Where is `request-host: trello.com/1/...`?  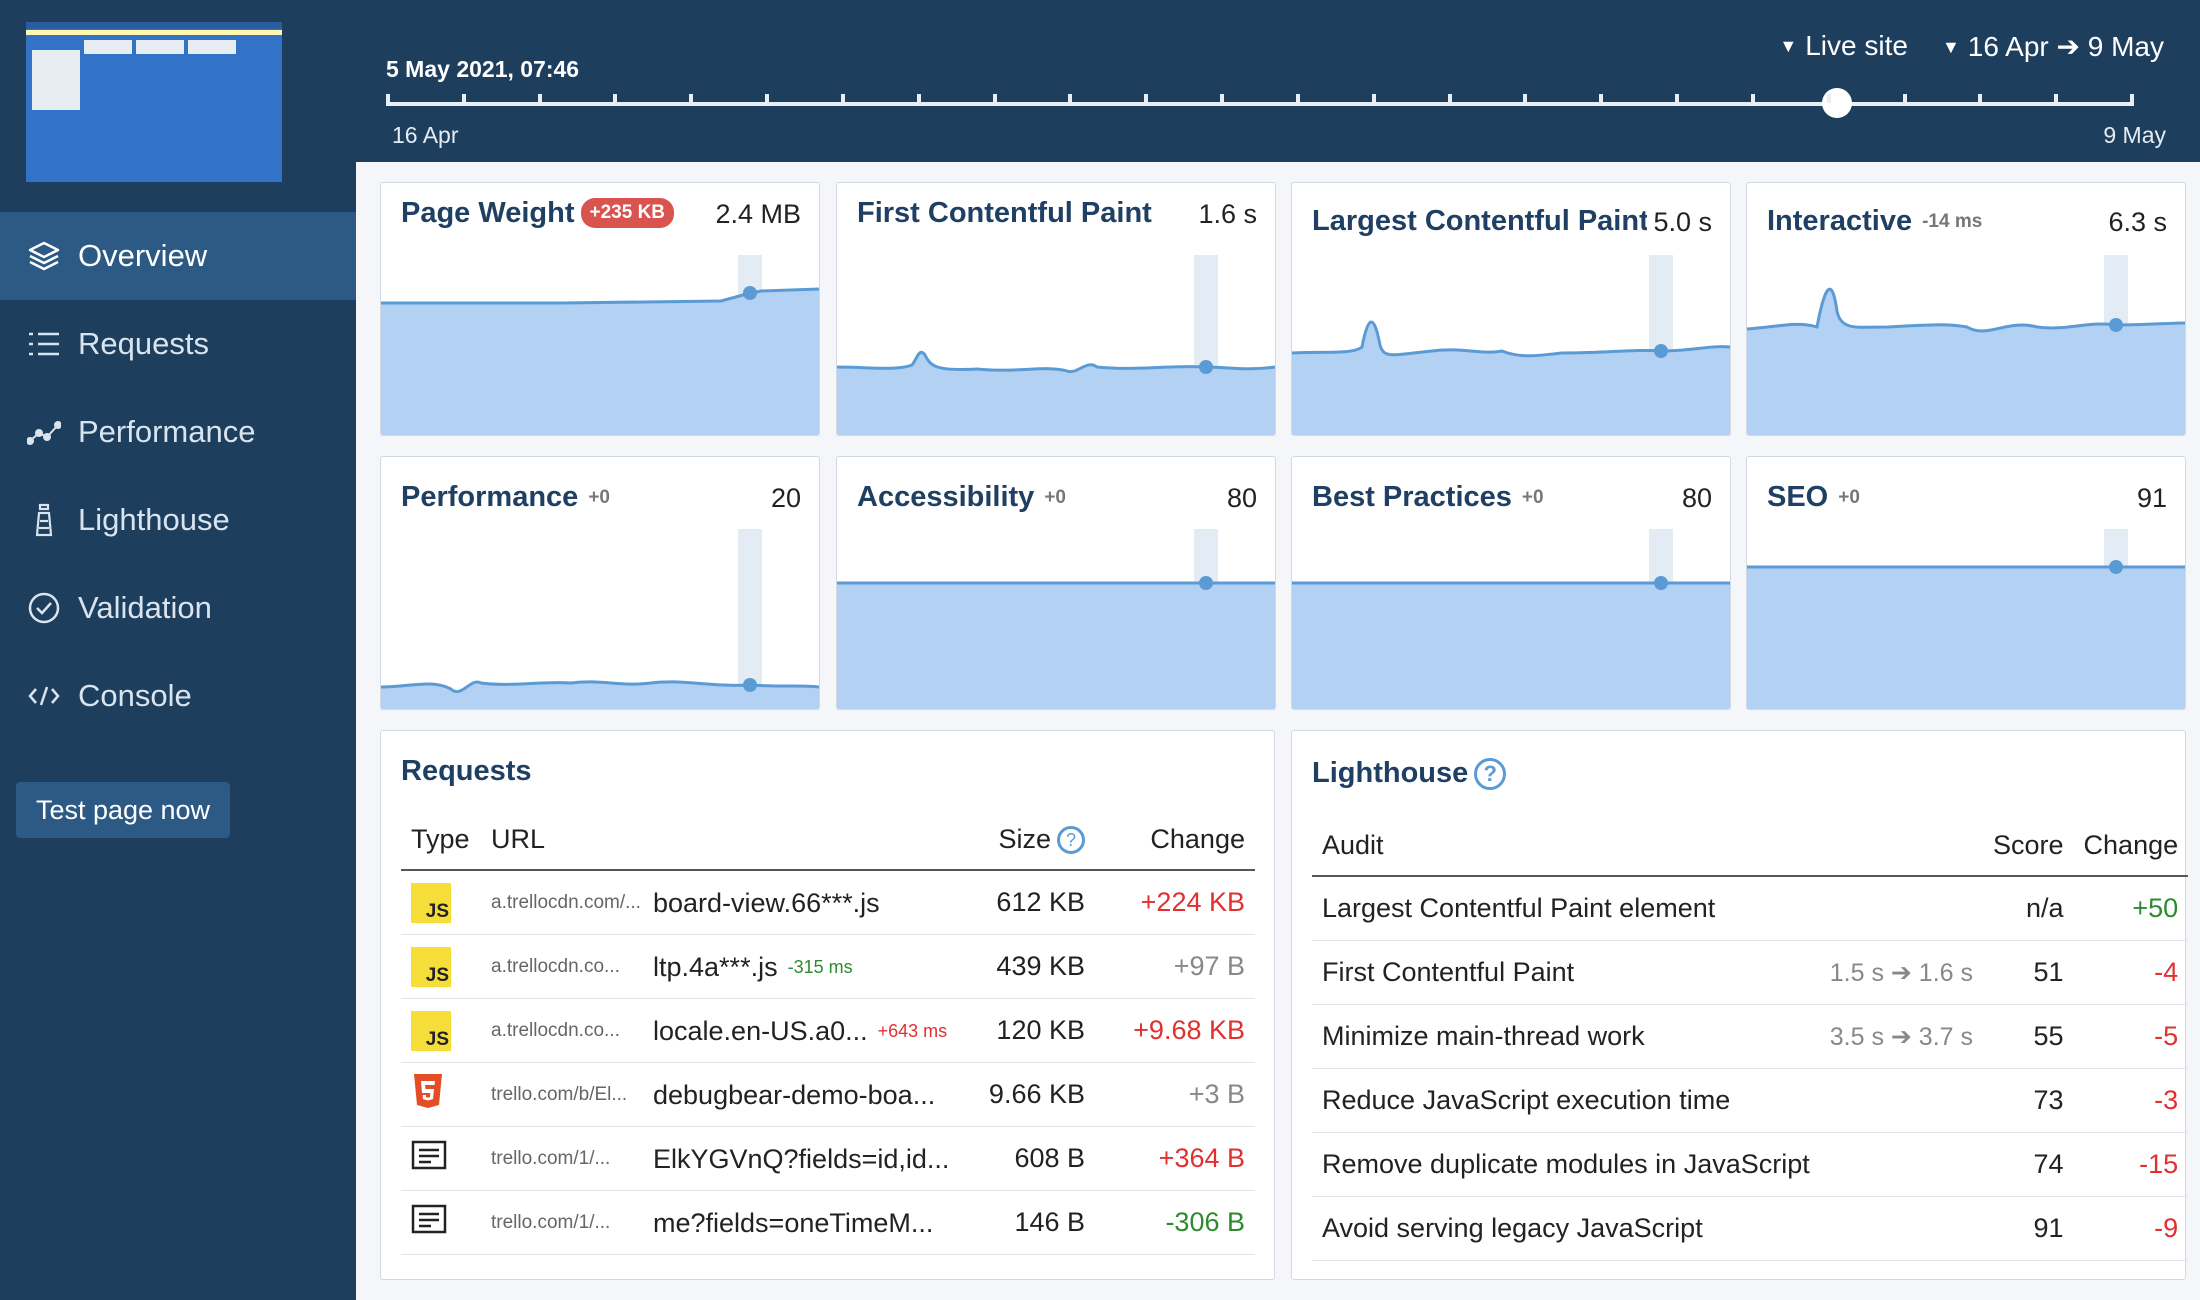
request-host: trello.com/1/... is located at coordinates (551, 1159).